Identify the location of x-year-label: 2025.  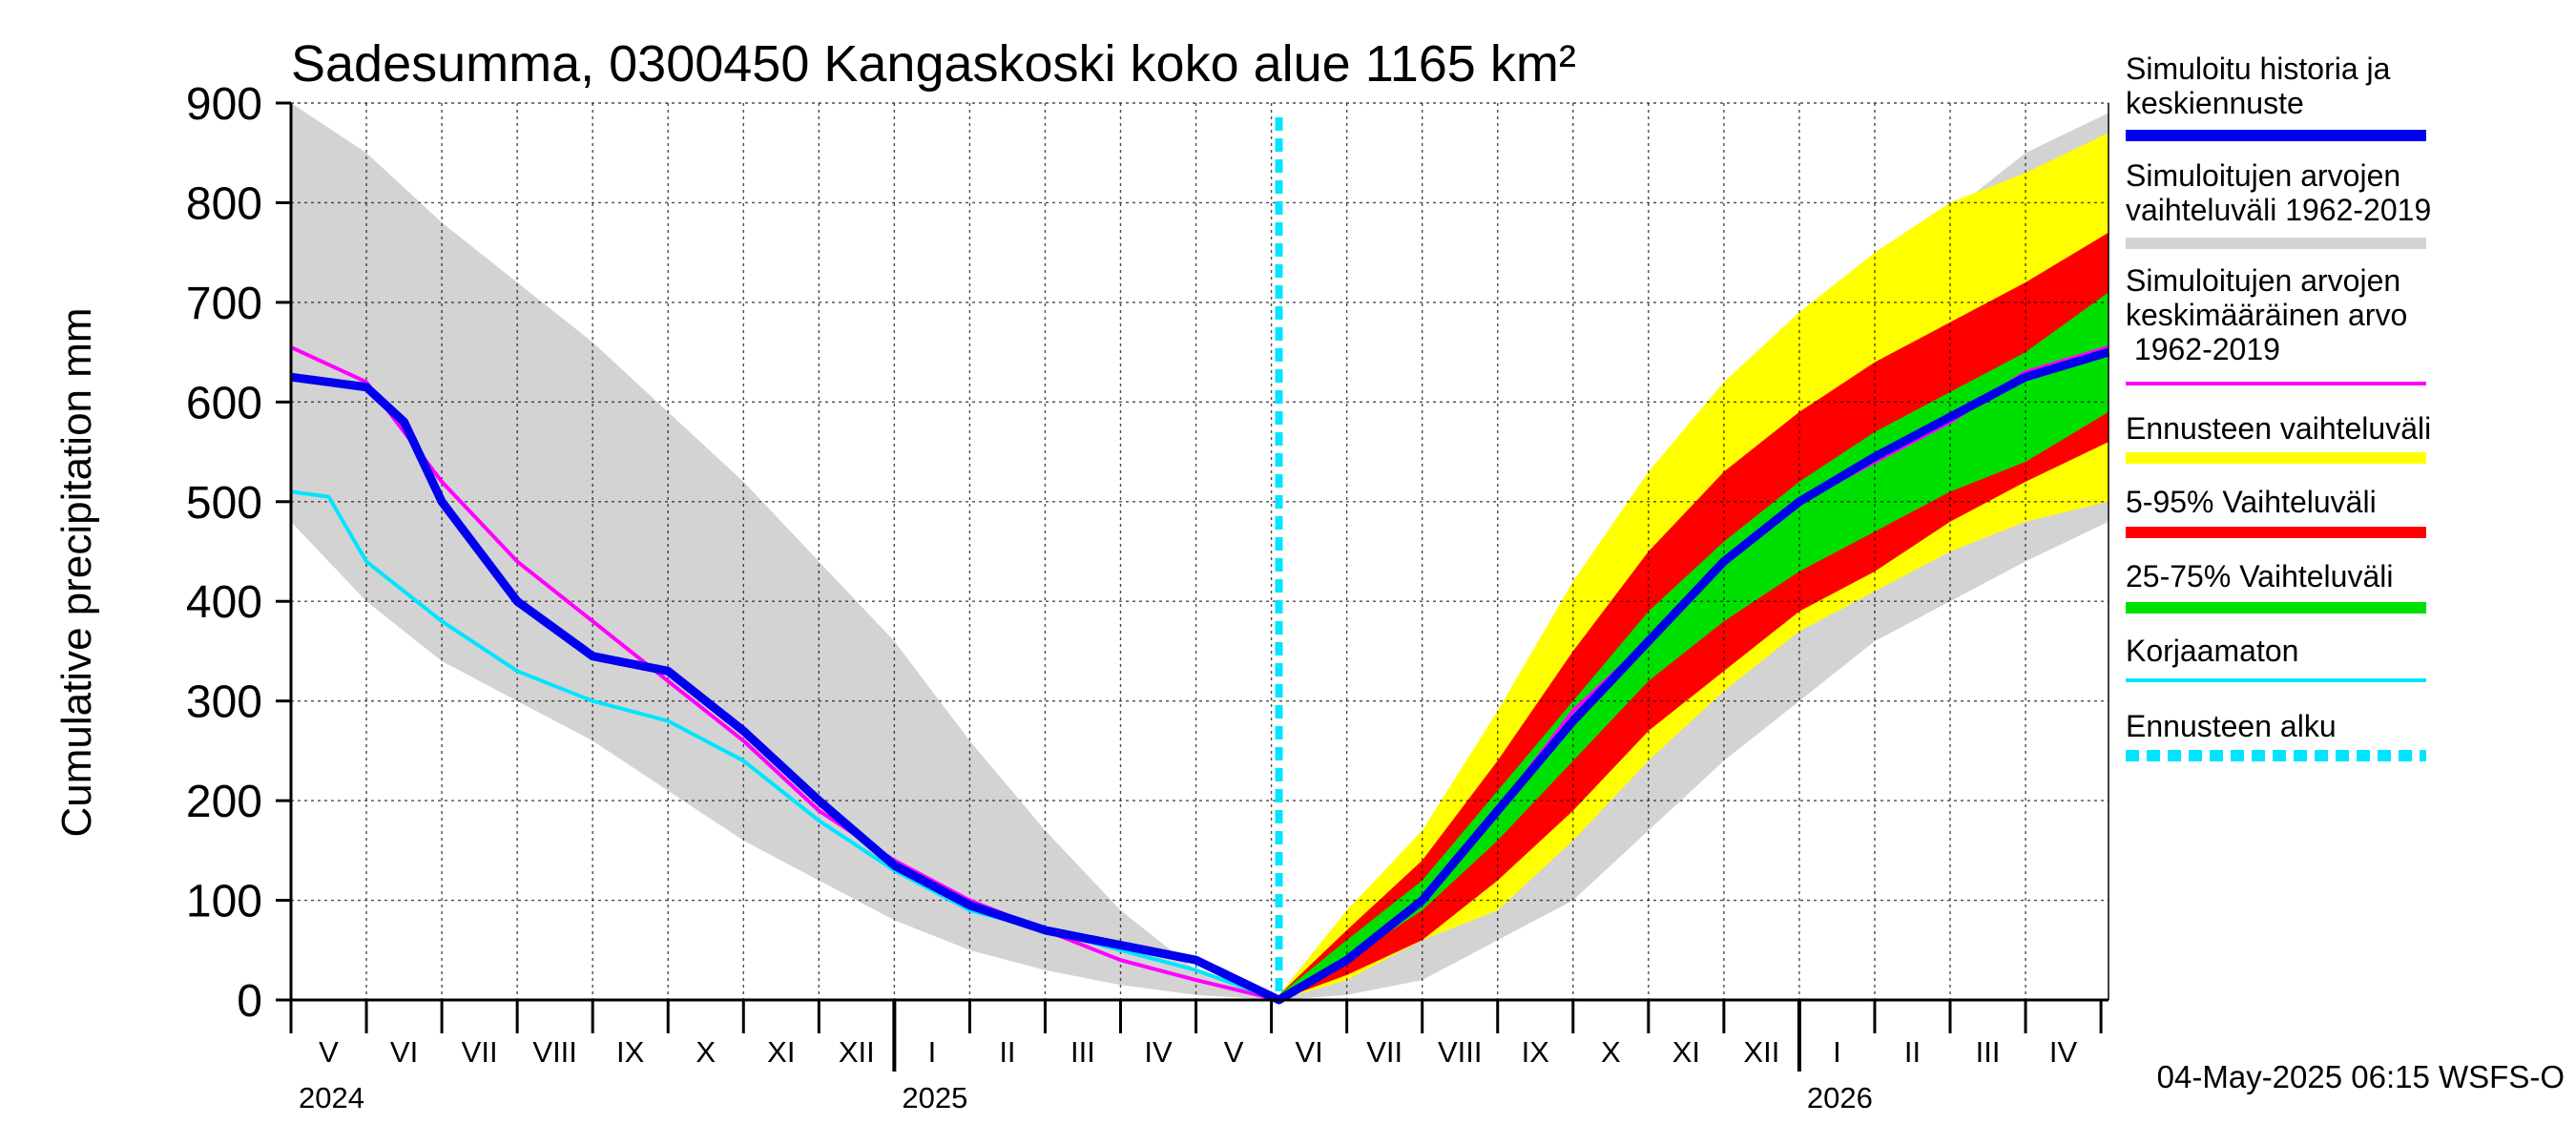
(934, 1098).